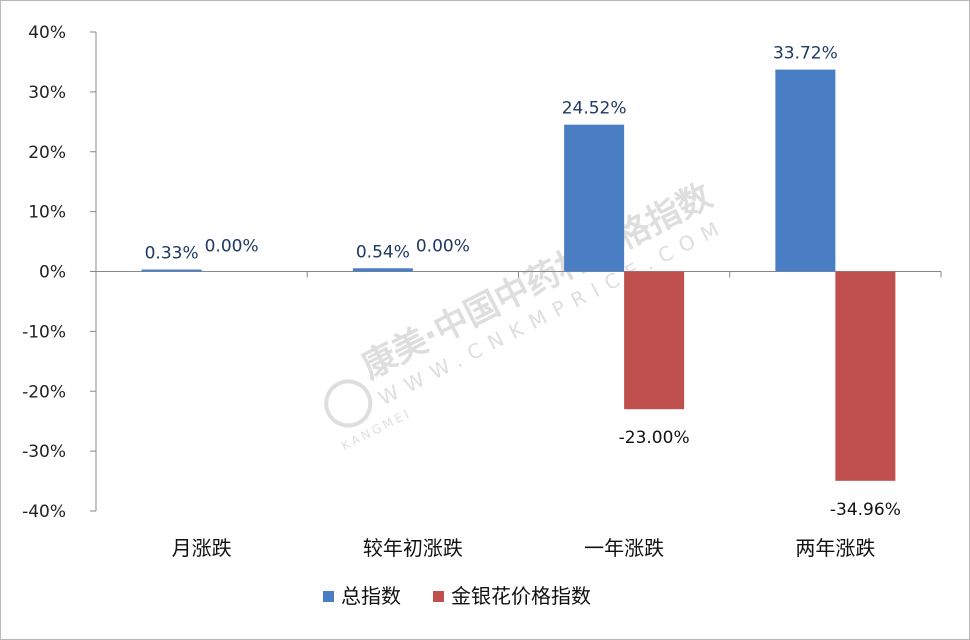  Describe the element at coordinates (805, 54) in the screenshot. I see `data-label: 33.72%` at that location.